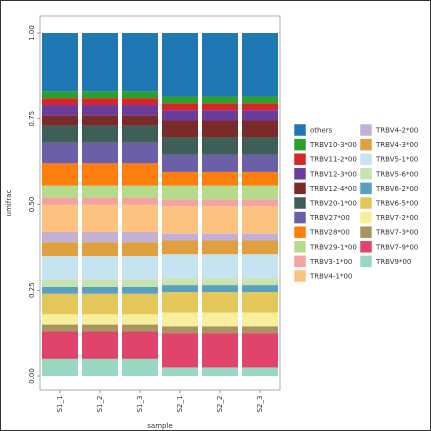  What do you see at coordinates (100, 404) in the screenshot?
I see `x-tick-label: S1_2` at bounding box center [100, 404].